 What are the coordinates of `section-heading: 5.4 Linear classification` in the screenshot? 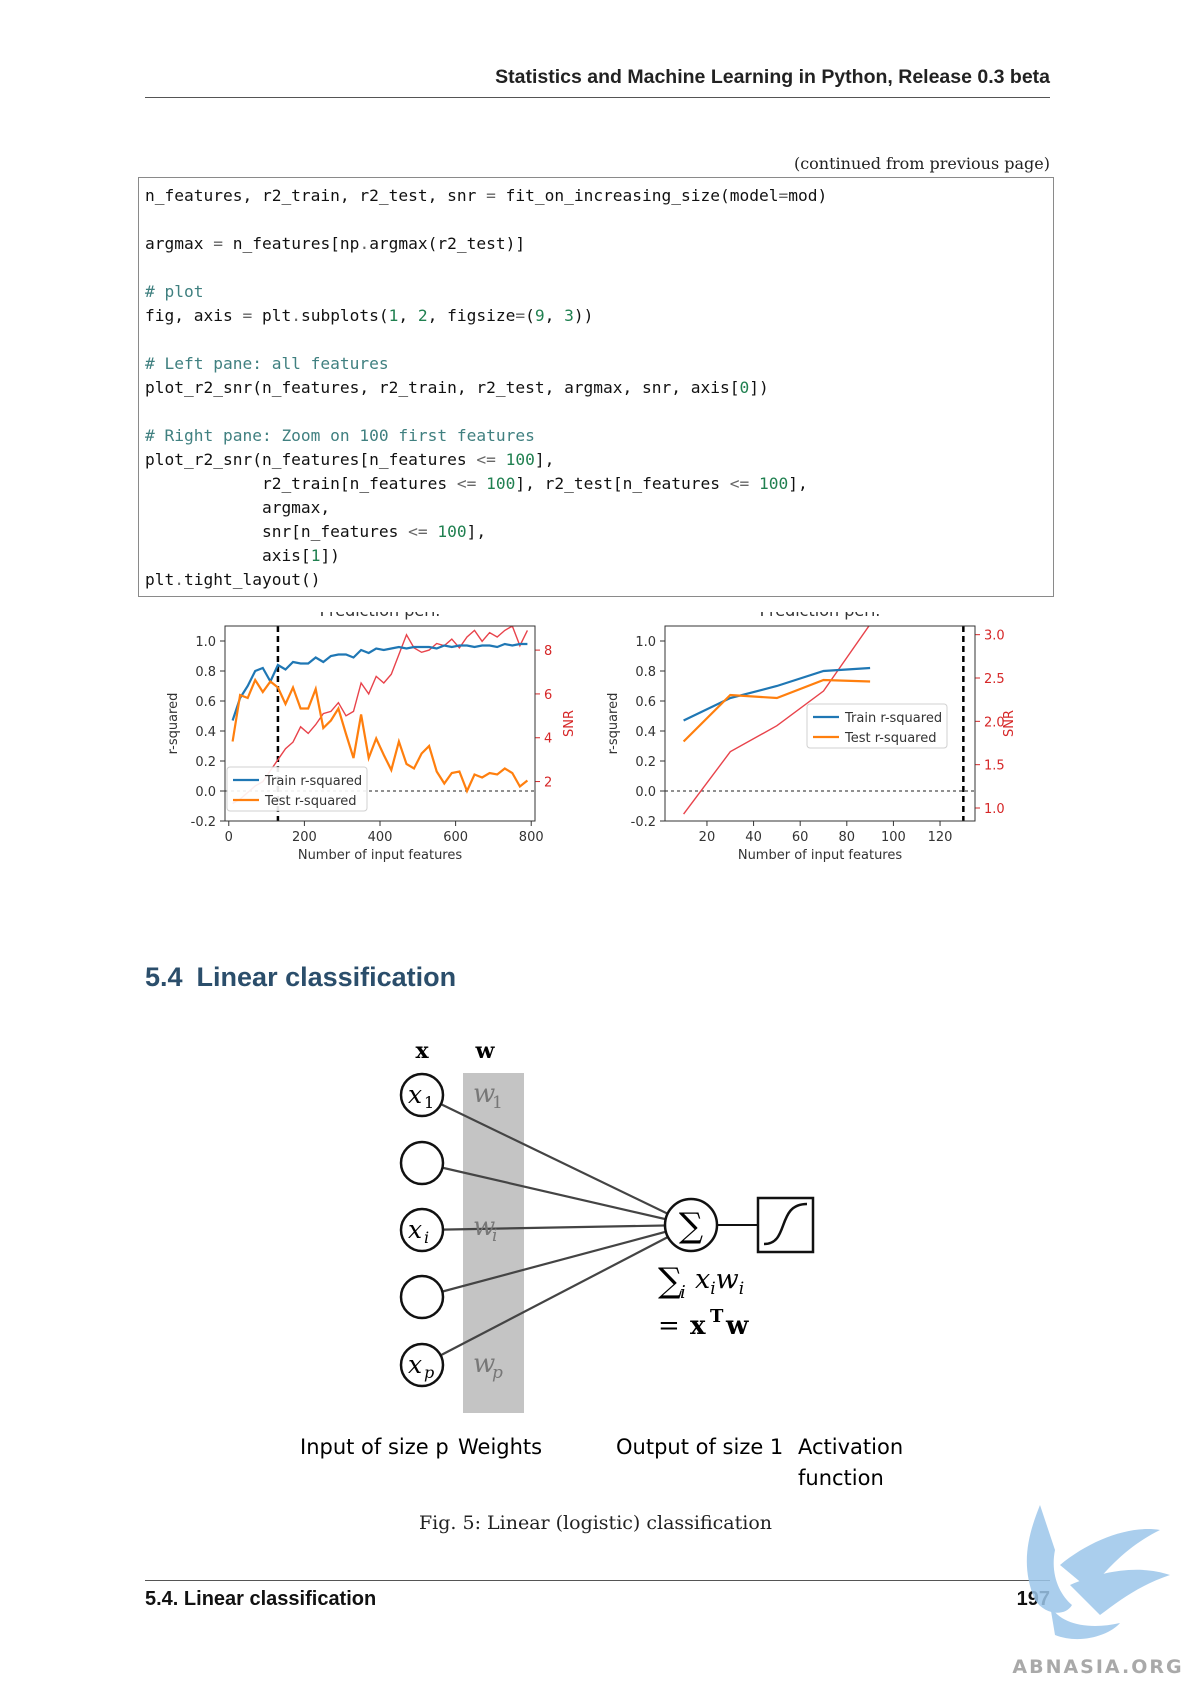 It's located at (300, 977).